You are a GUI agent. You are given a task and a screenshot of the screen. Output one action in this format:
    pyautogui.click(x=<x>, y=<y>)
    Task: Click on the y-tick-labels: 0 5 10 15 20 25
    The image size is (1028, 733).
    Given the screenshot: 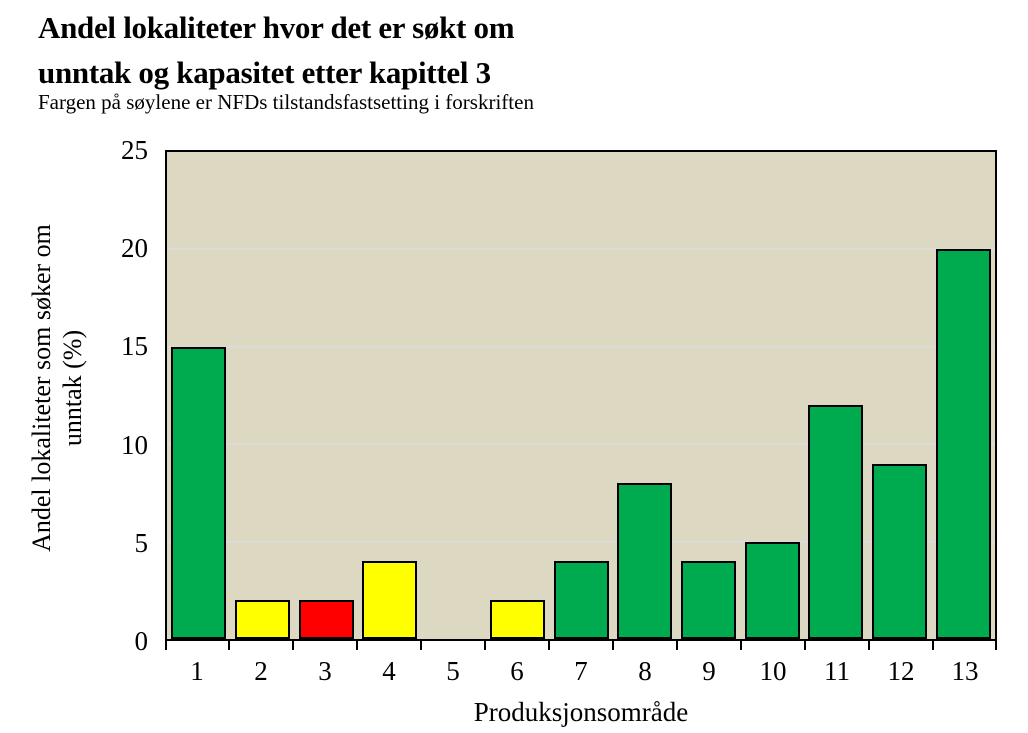 What is the action you would take?
    pyautogui.click(x=113, y=395)
    